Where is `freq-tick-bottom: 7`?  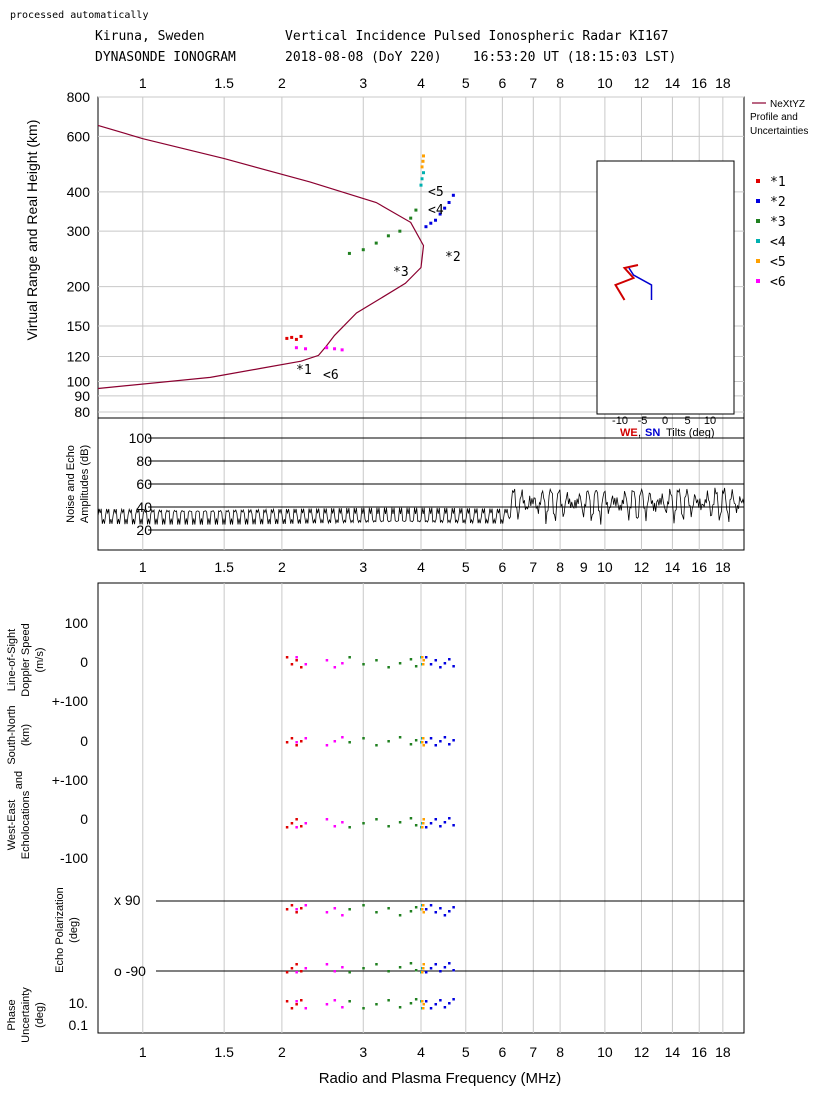
freq-tick-bottom: 7 is located at coordinates (533, 1052).